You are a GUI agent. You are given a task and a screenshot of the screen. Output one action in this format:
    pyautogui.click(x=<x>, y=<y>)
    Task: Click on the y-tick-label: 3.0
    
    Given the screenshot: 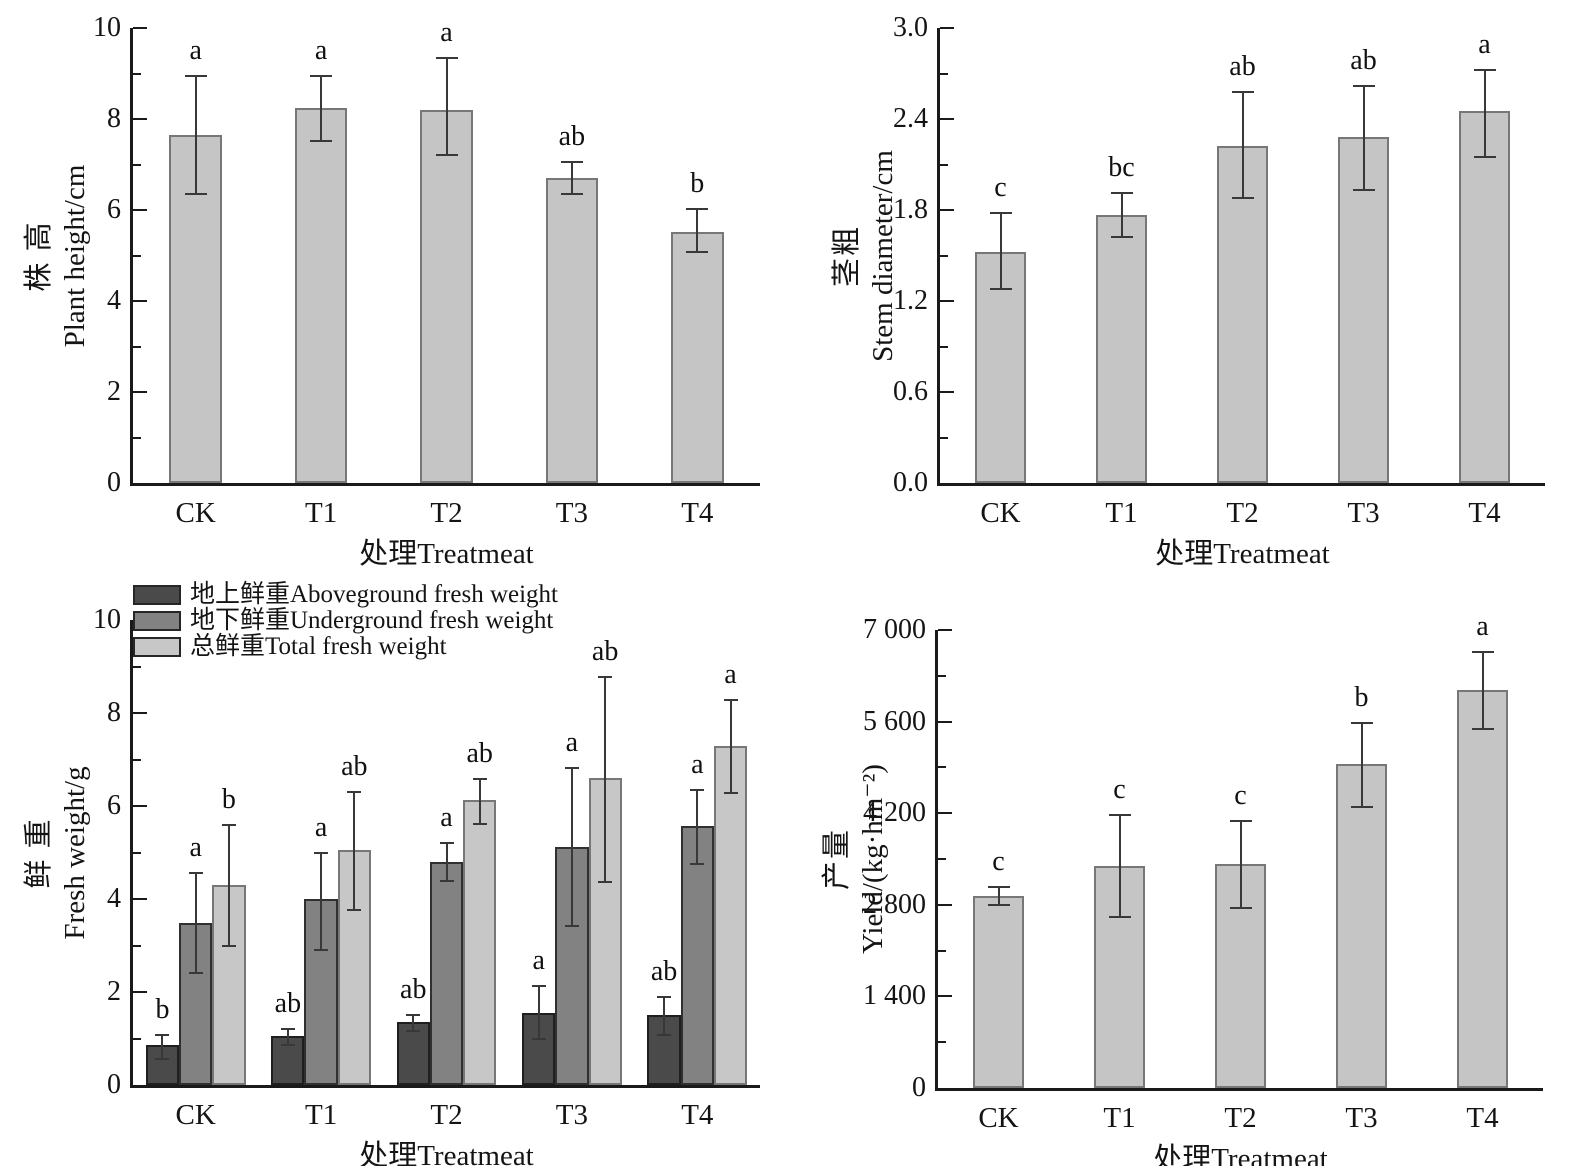 What is the action you would take?
    pyautogui.click(x=910, y=27)
    